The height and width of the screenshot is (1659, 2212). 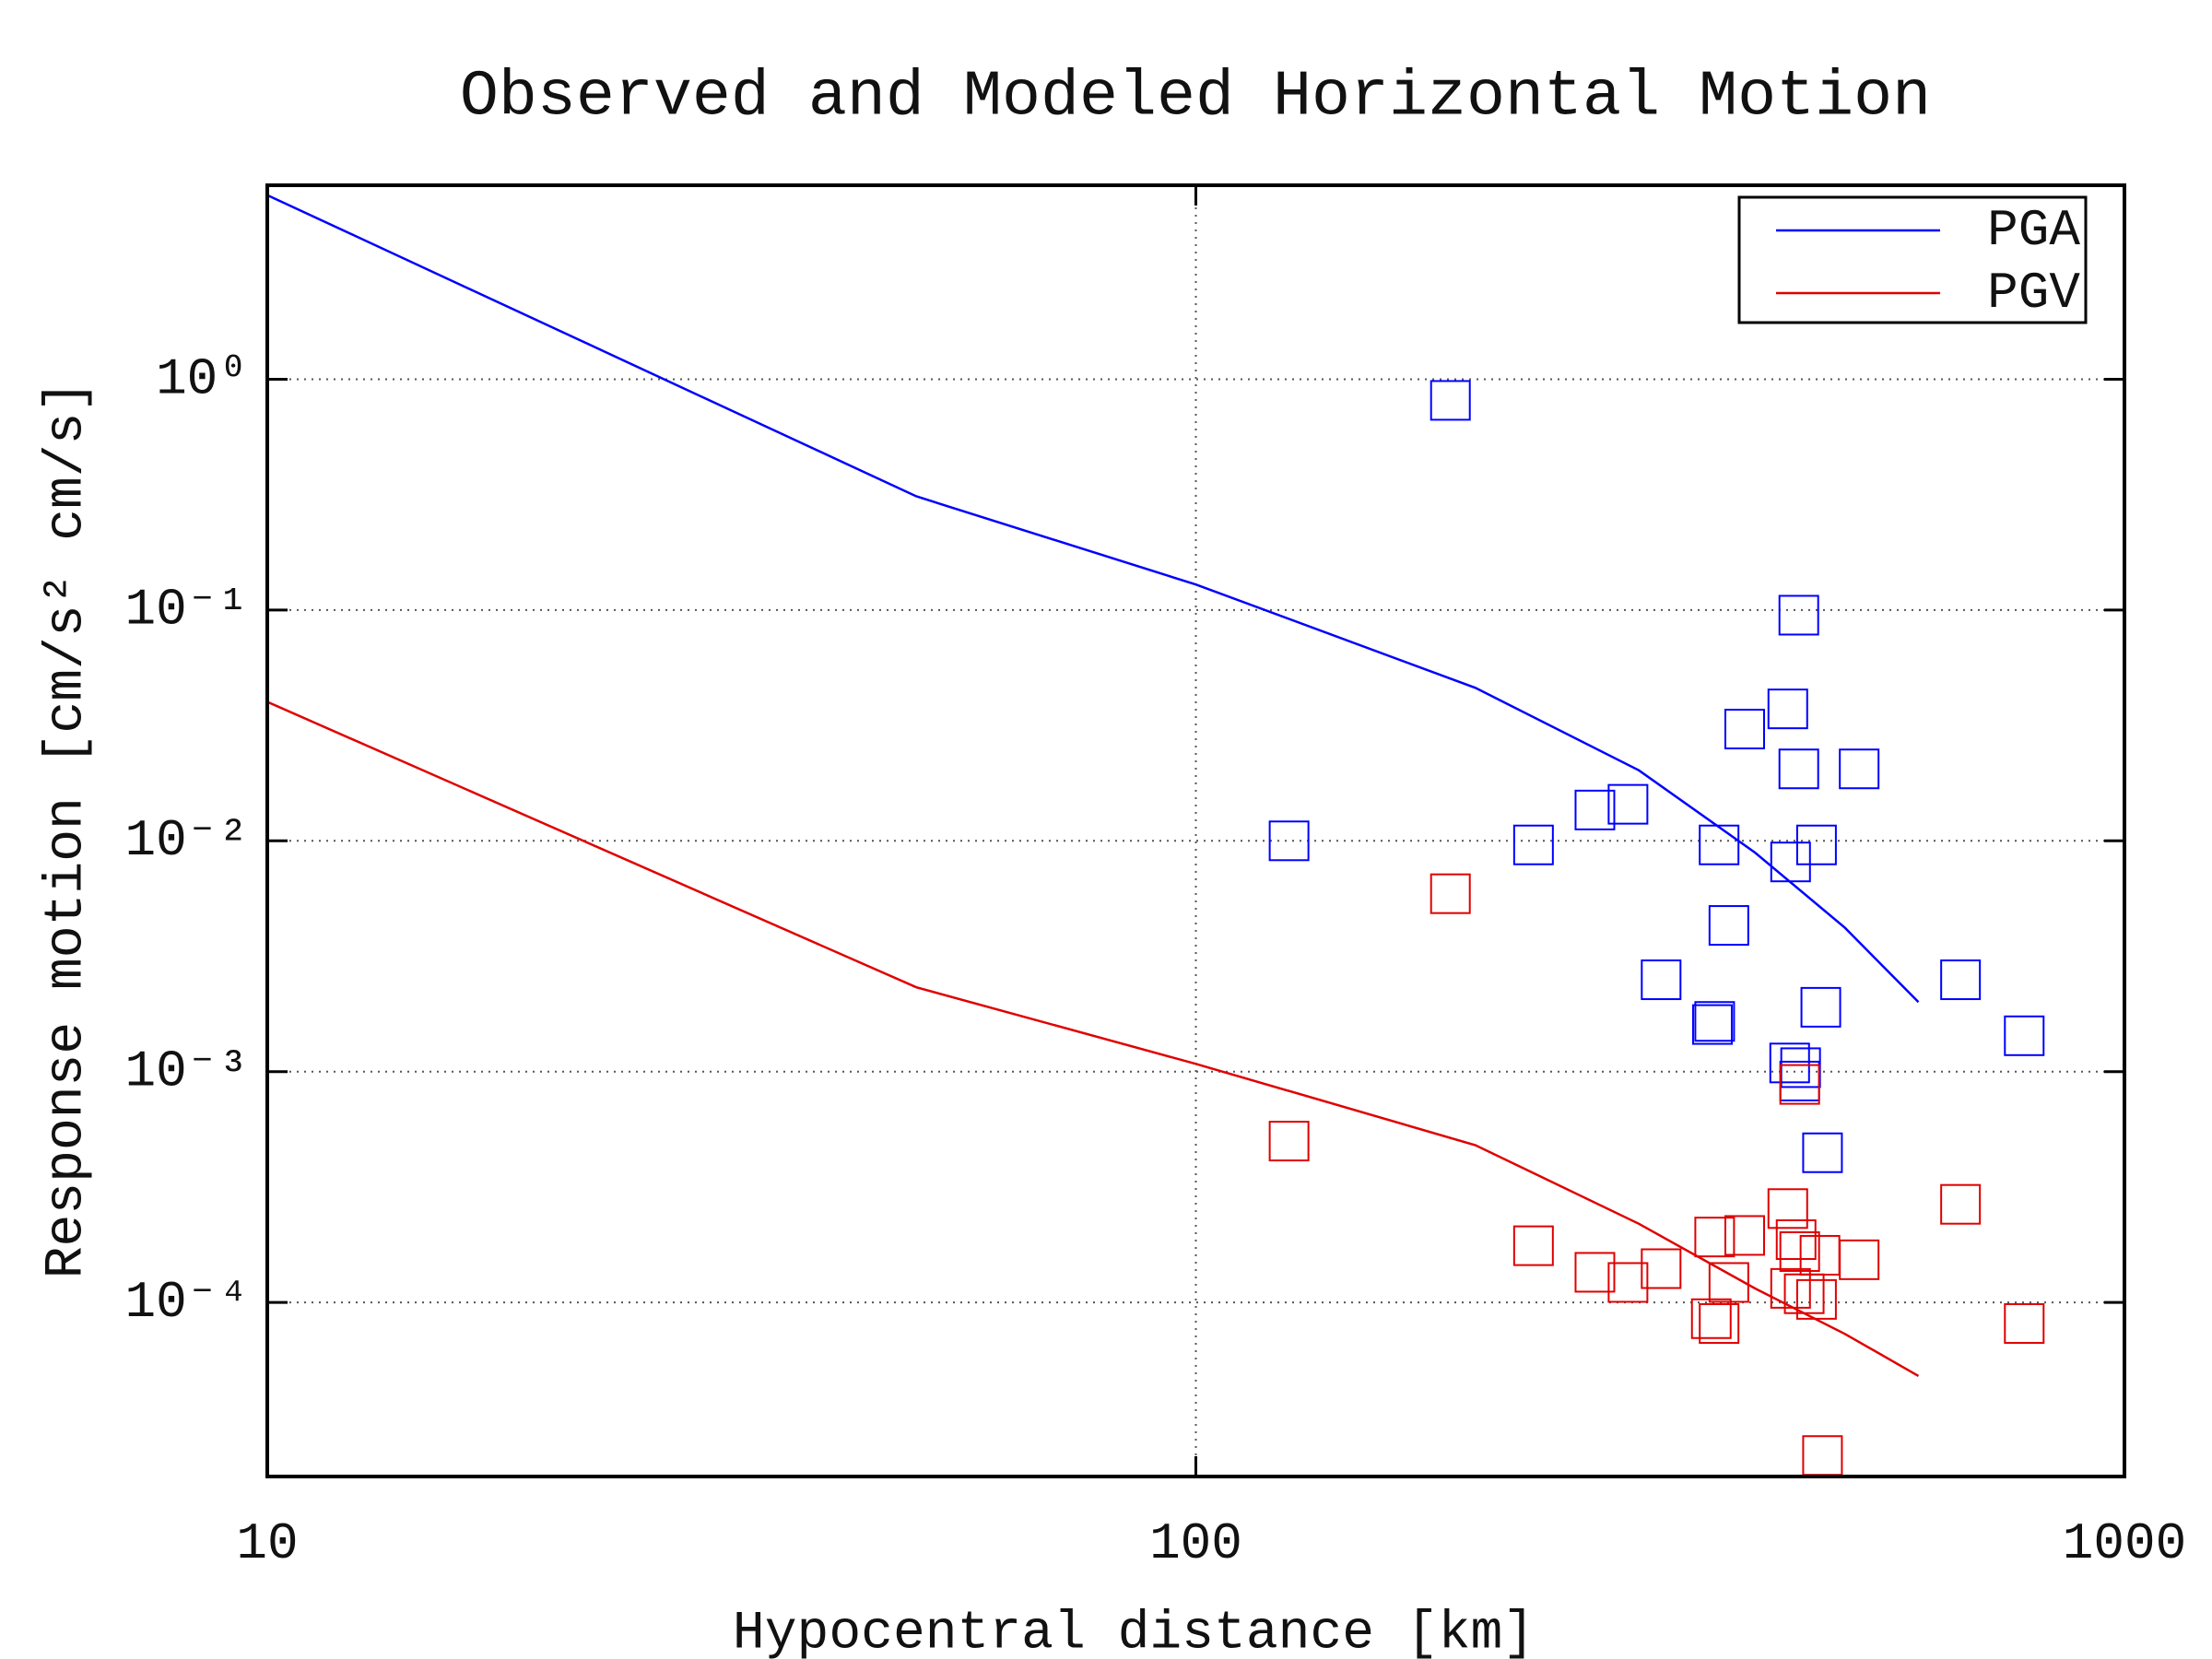 I want to click on x-axis-label: Hypocentral distance [km], so click(x=1134, y=1631).